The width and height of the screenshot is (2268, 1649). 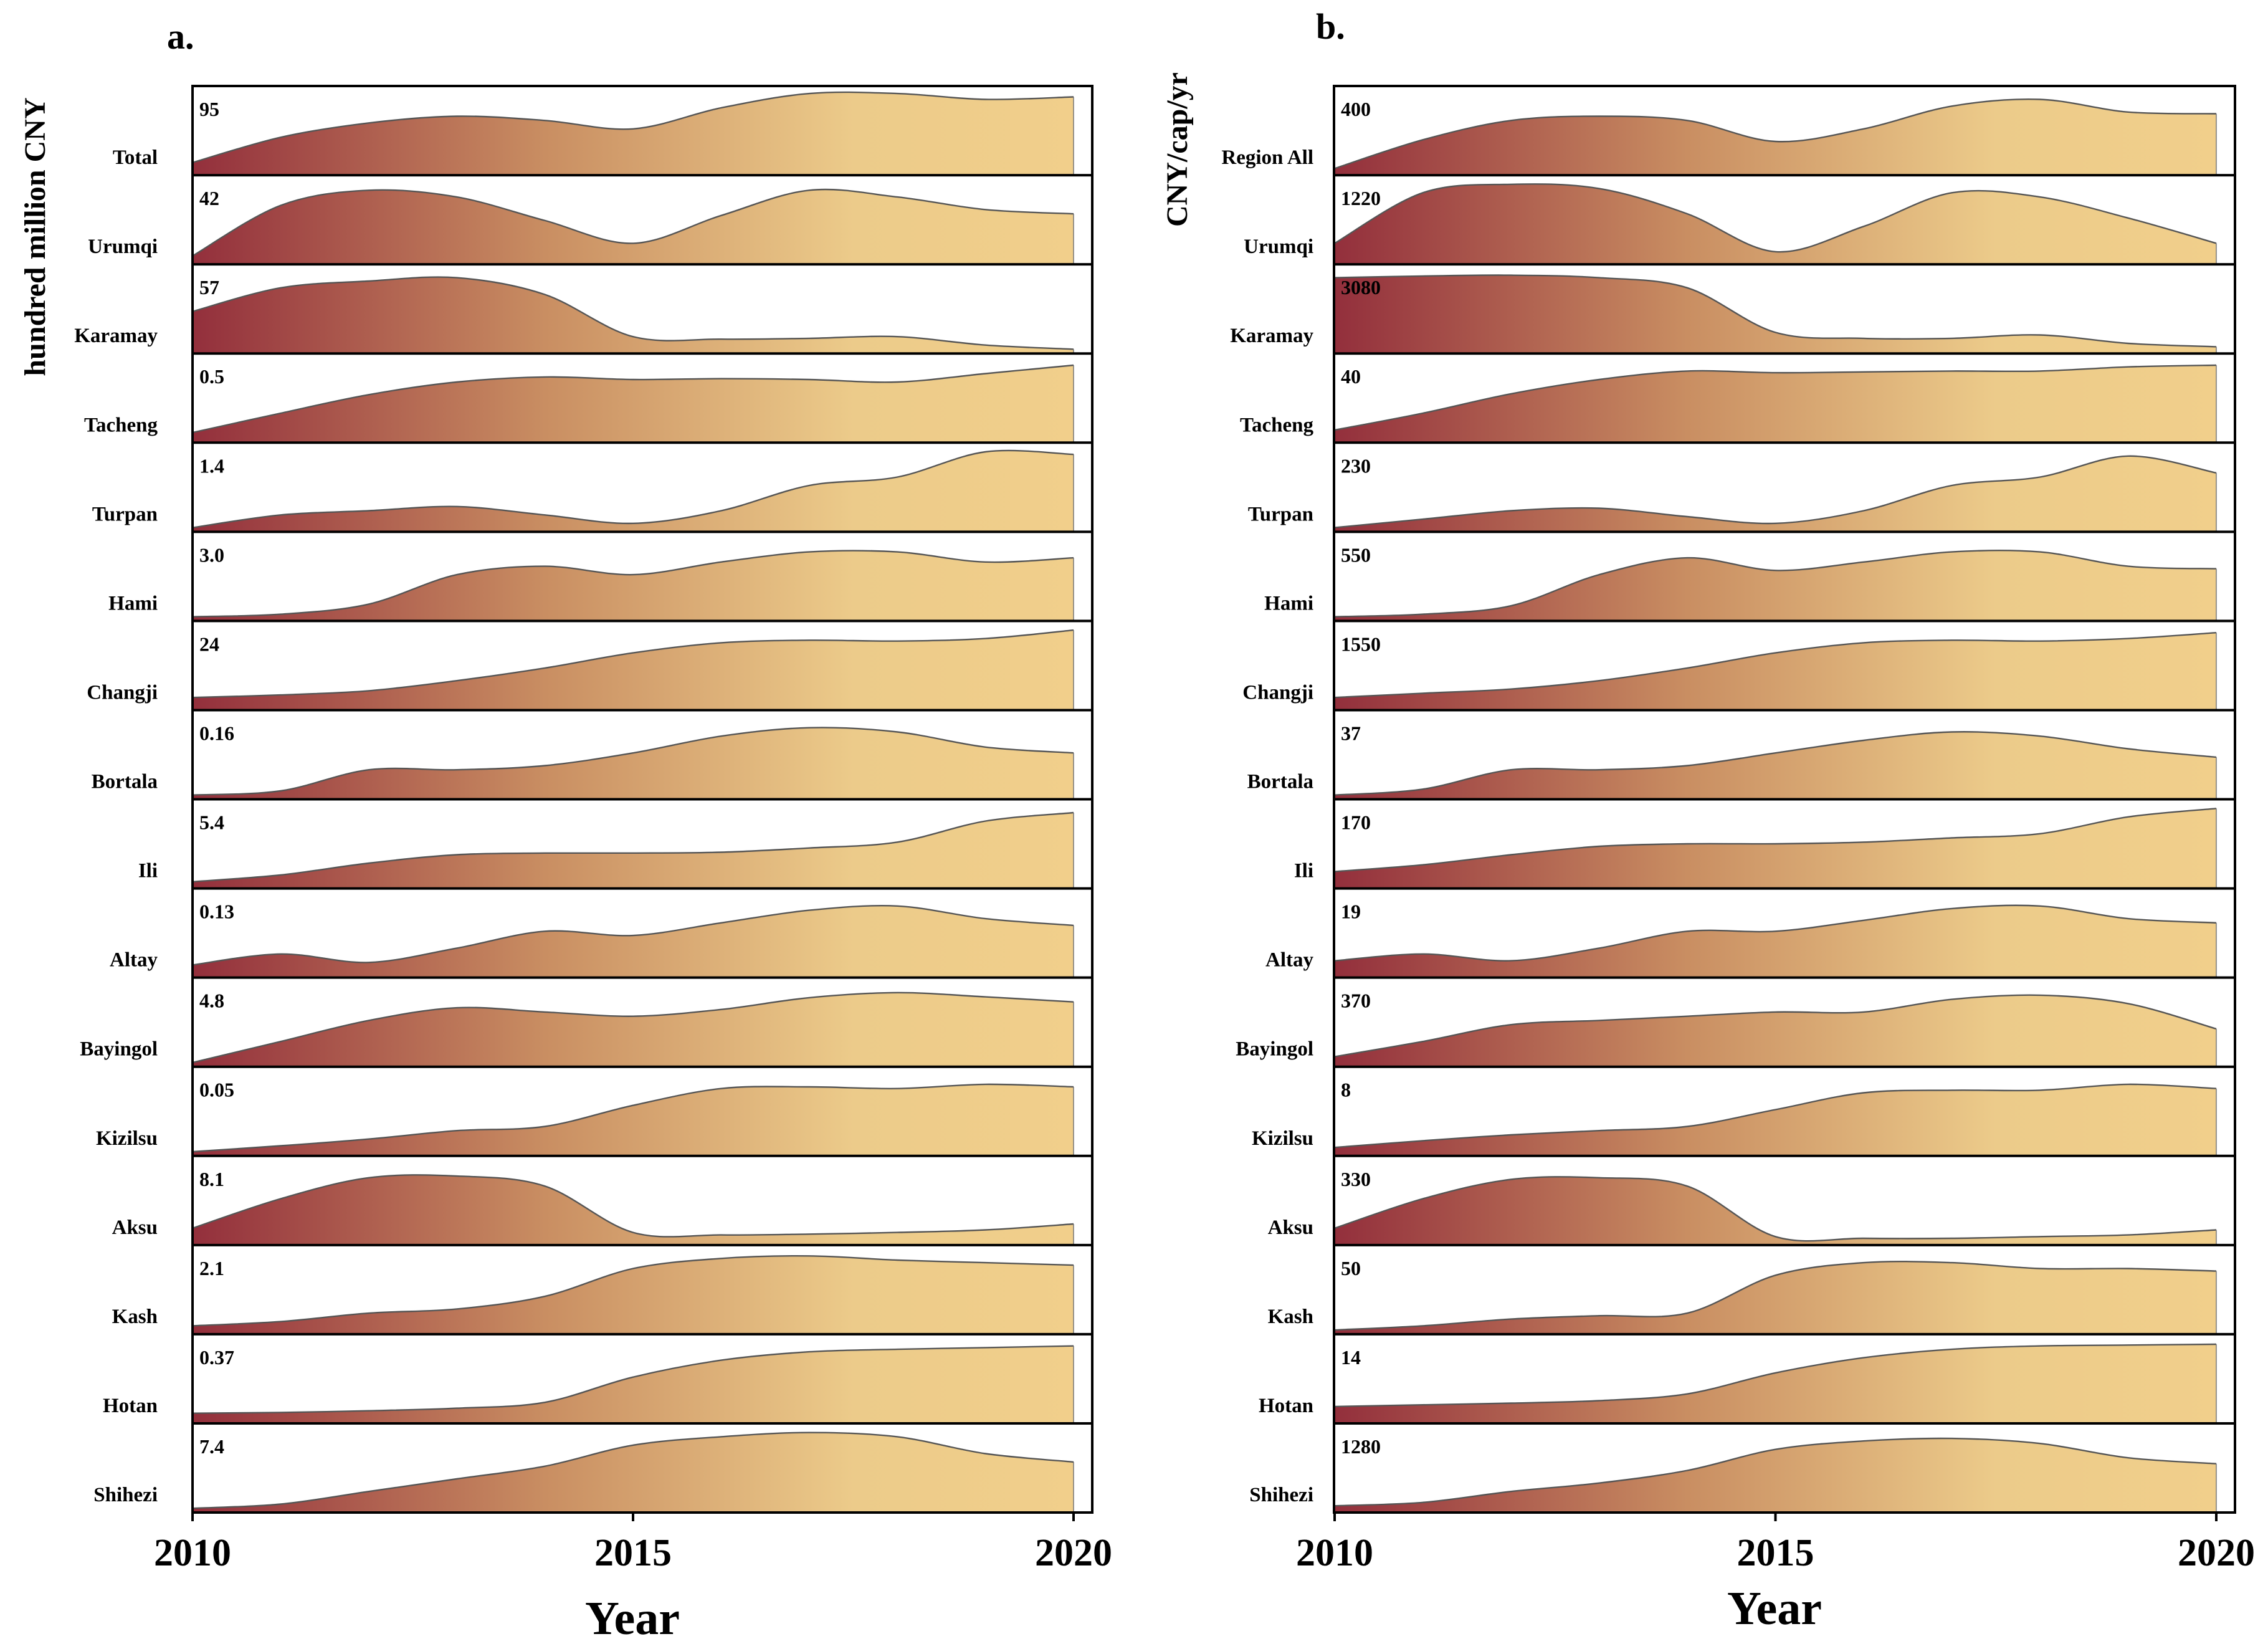 What do you see at coordinates (1351, 1268) in the screenshot?
I see `max-label-b-14: 50` at bounding box center [1351, 1268].